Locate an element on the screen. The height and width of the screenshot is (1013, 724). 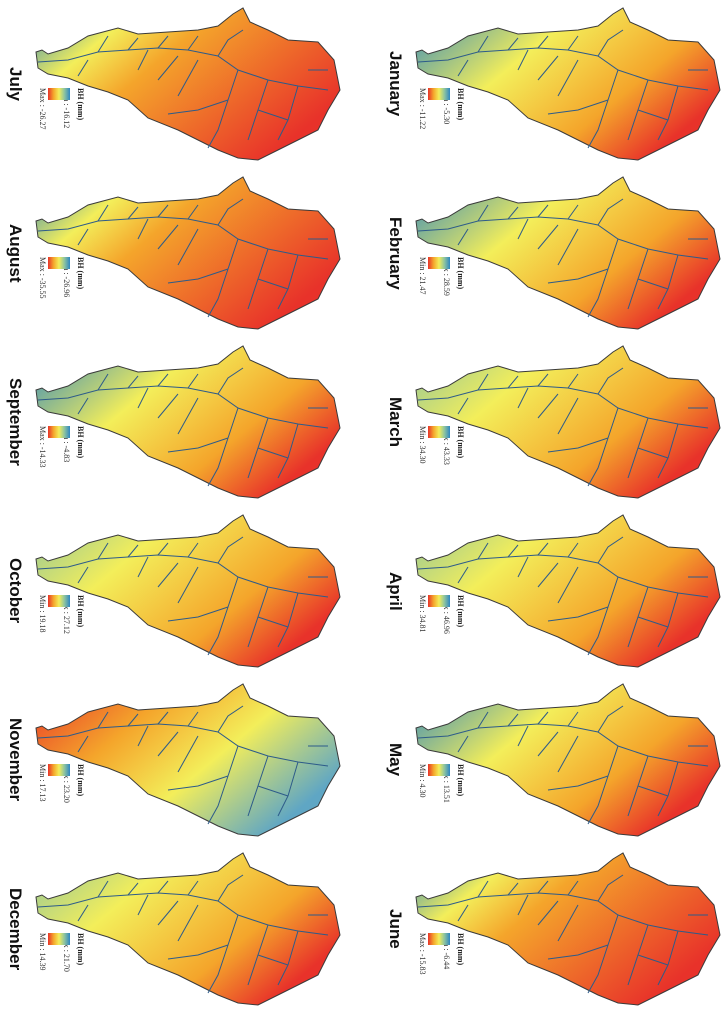
map-legend: BH (mm) Max : 21.70 Min : 14.39 is located at coordinates (66, 968).